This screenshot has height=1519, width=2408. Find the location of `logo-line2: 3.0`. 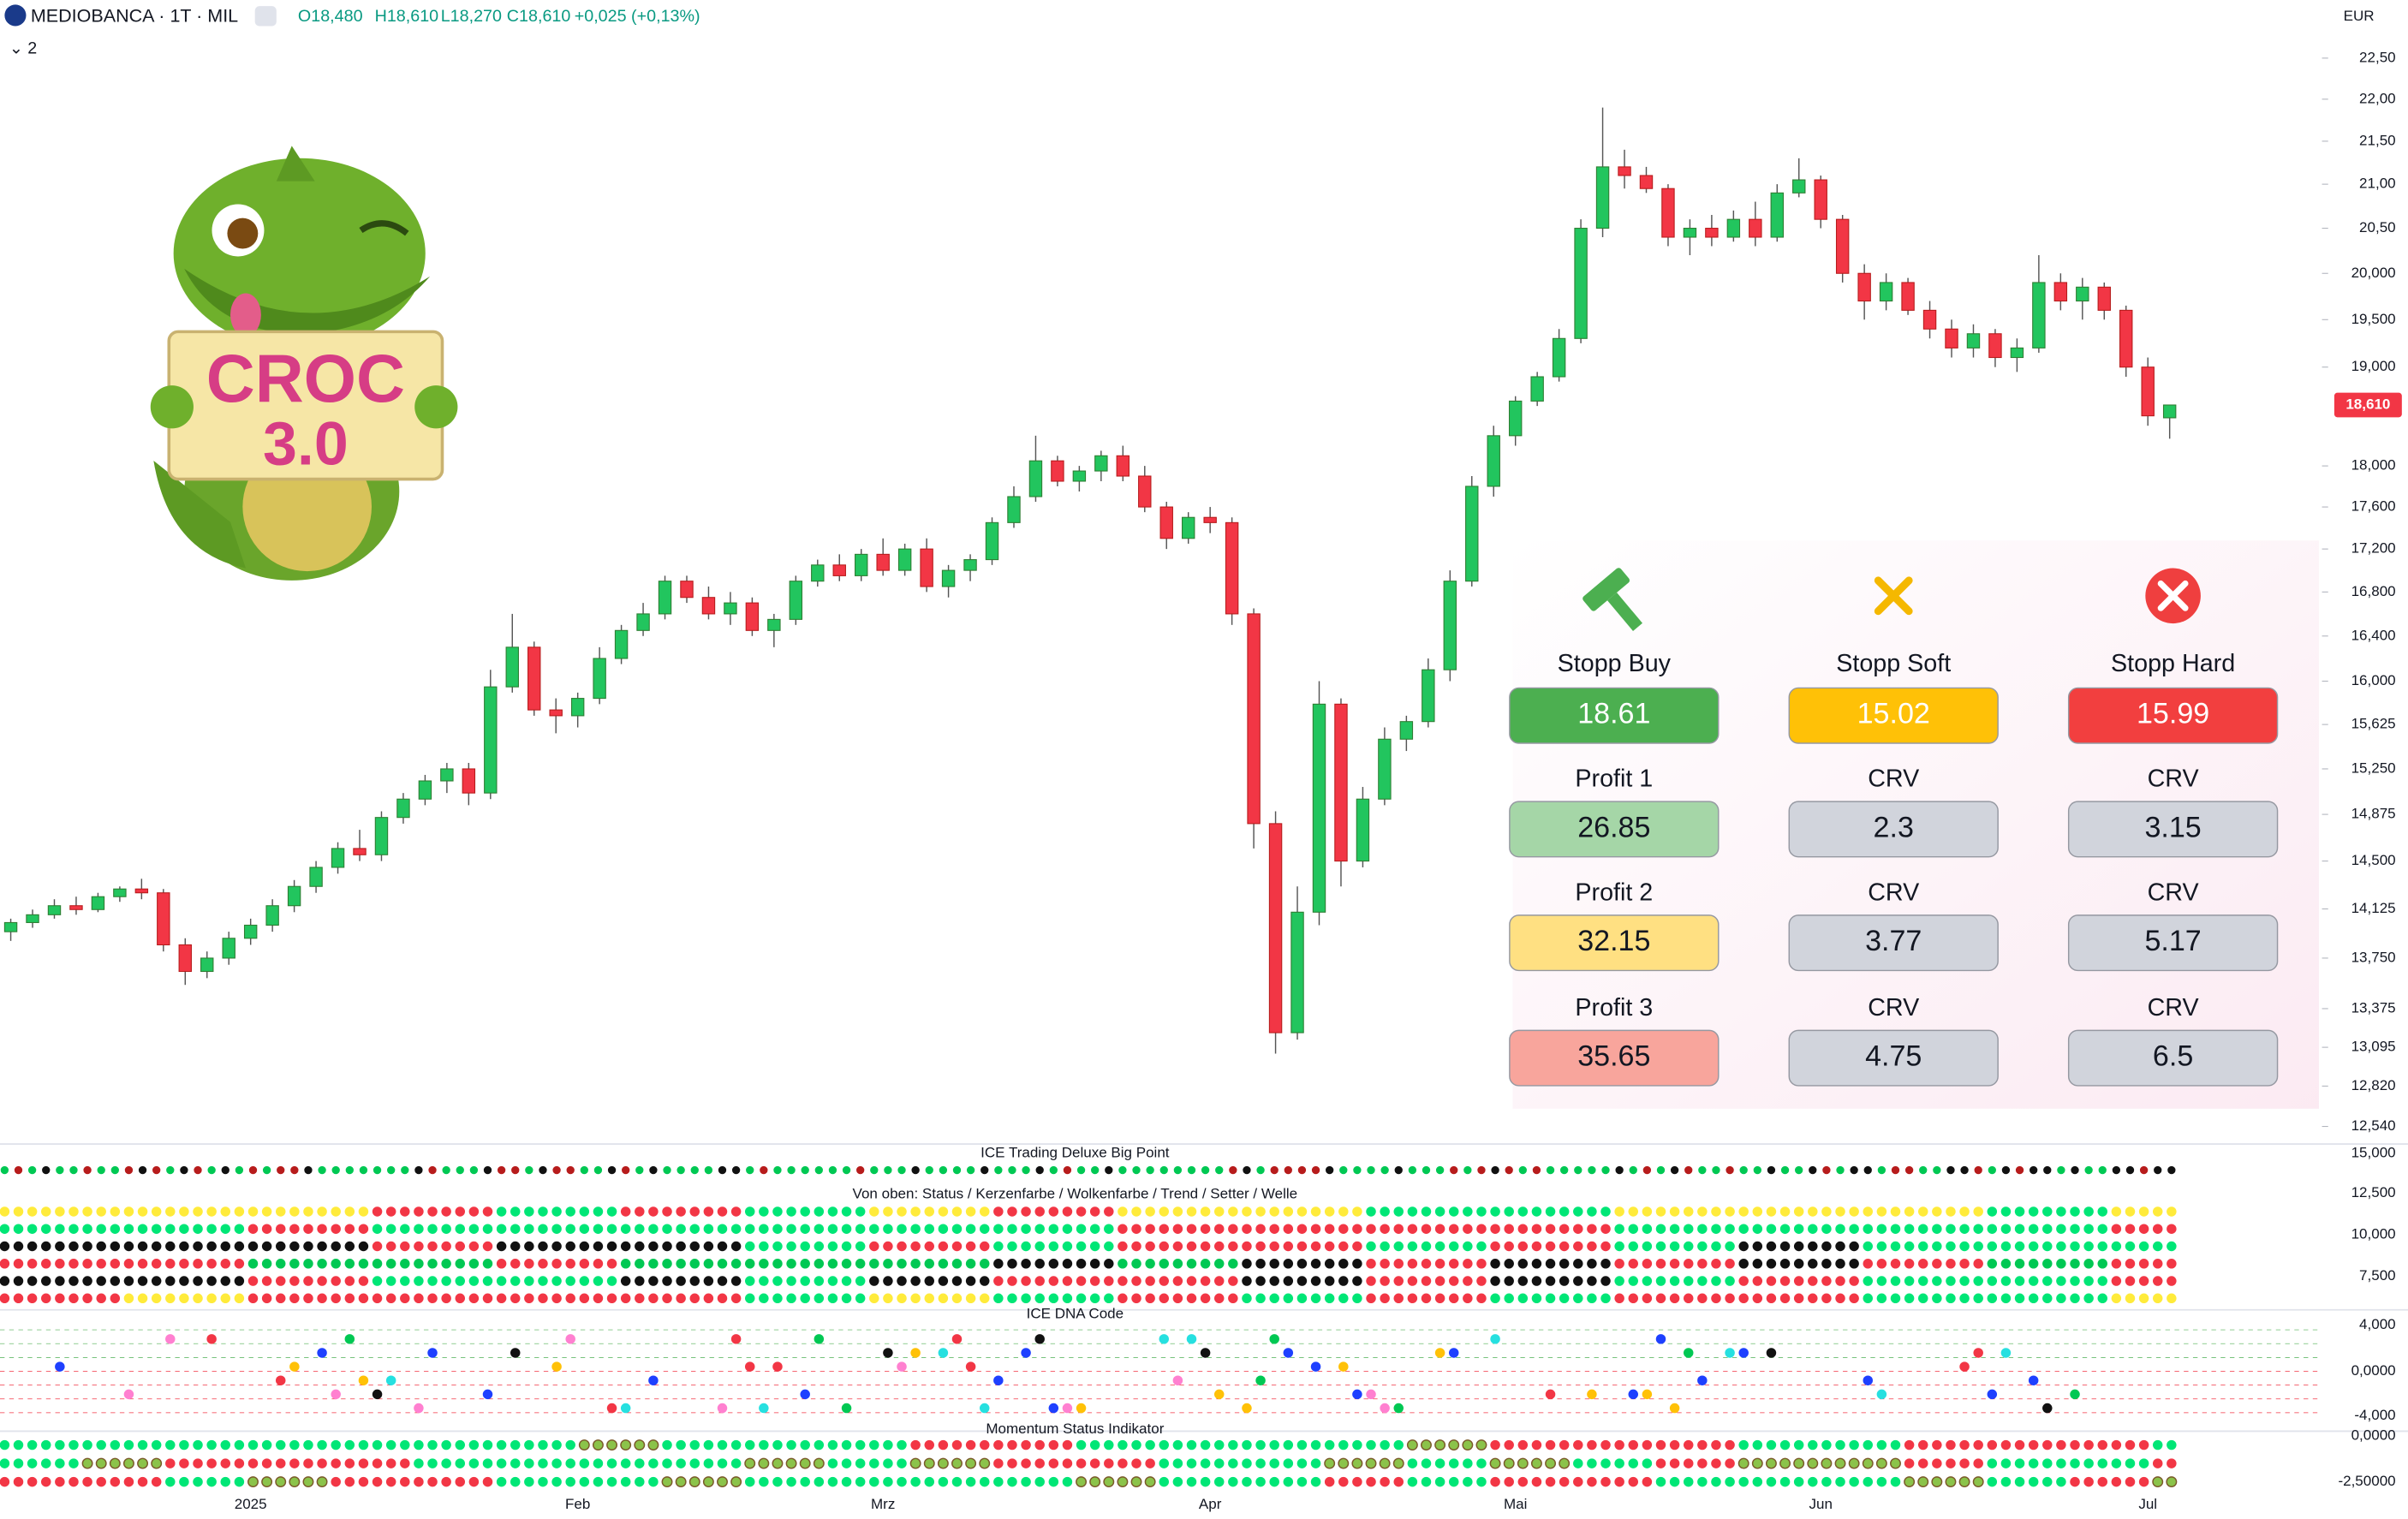

logo-line2: 3.0 is located at coordinates (306, 445).